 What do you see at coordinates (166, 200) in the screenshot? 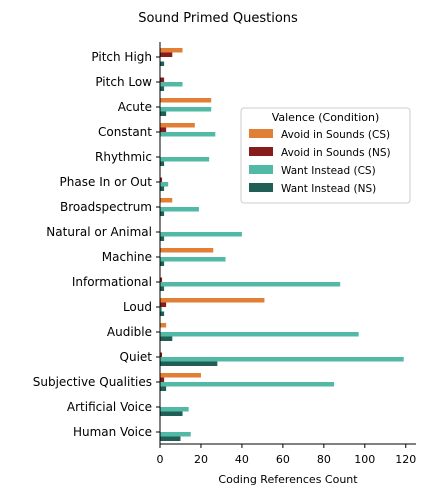
I see `bar-broadspectrum-avoid-in-sounds-cs` at bounding box center [166, 200].